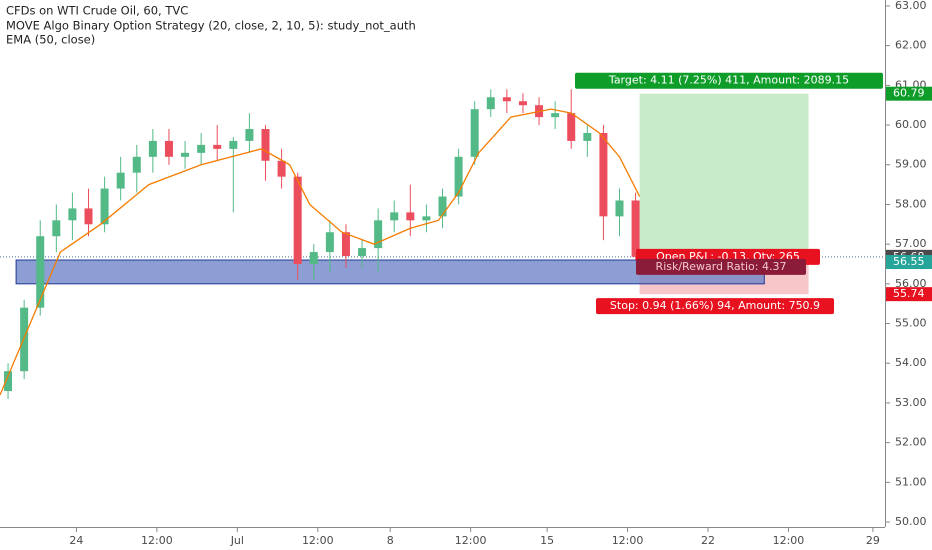 The width and height of the screenshot is (932, 550). I want to click on y-tick-label: 57.00, so click(911, 243).